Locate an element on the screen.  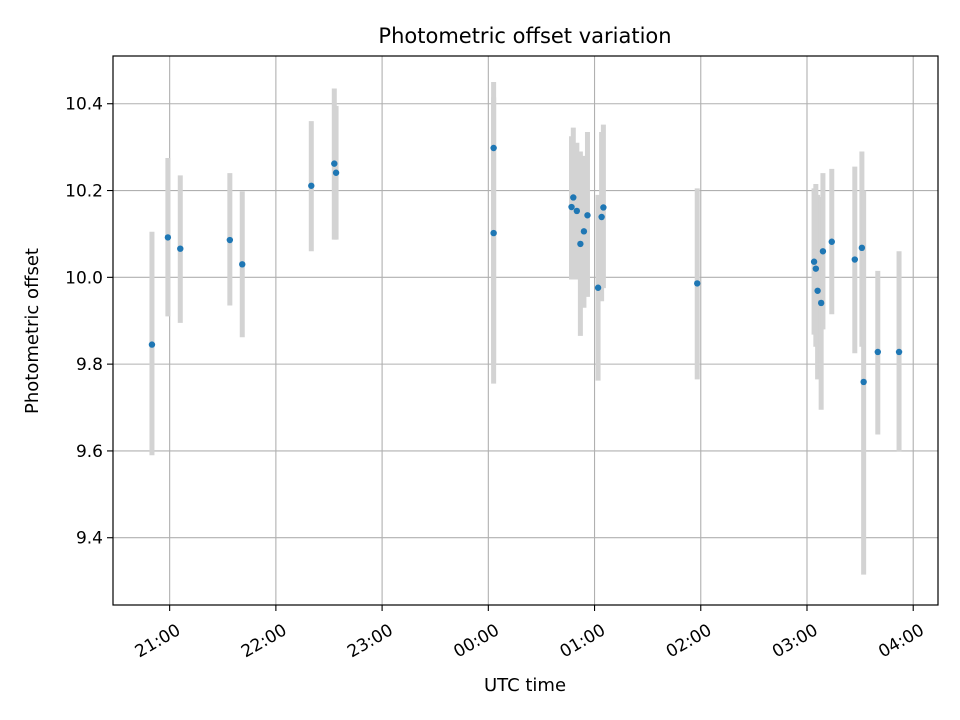
x-axis-title: UTC time is located at coordinates (525, 685).